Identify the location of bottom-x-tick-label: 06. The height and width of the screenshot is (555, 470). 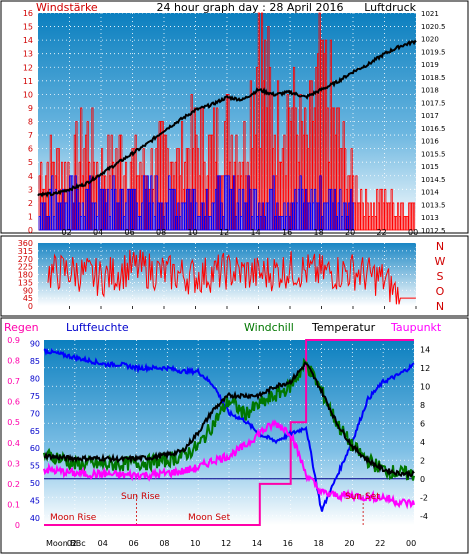
(134, 543).